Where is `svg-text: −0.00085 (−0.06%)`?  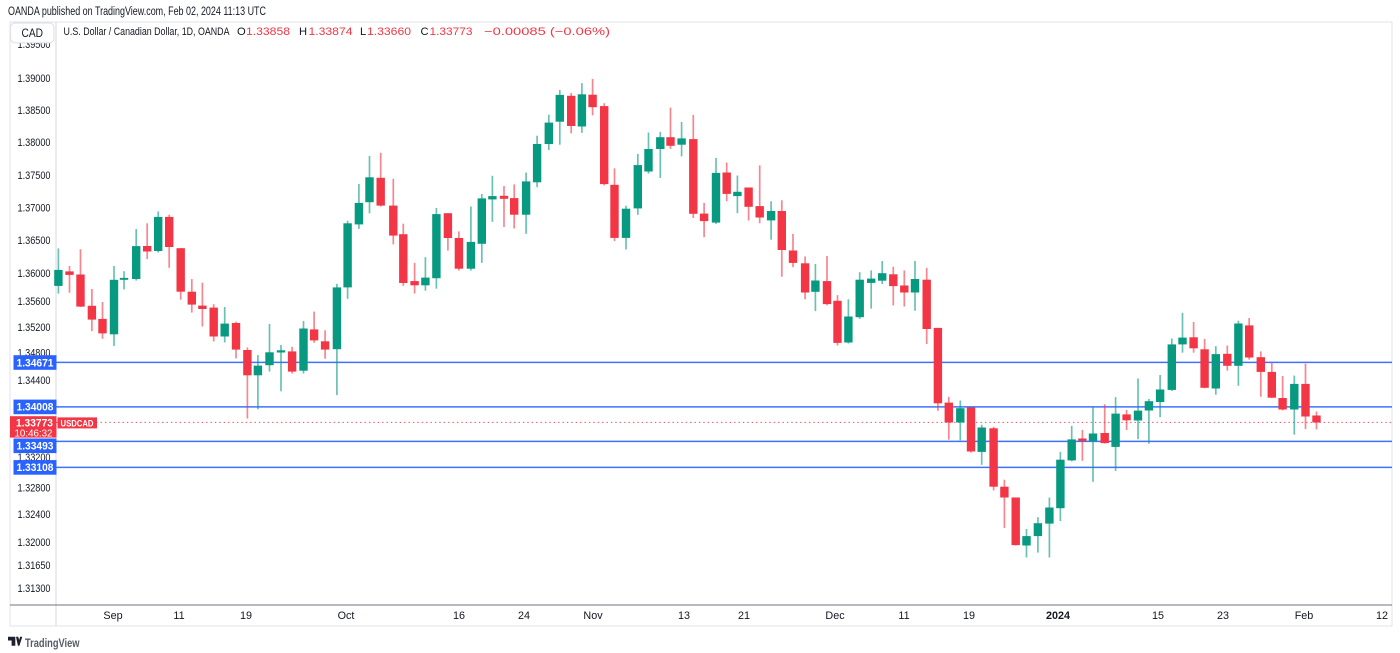 svg-text: −0.00085 (−0.06%) is located at coordinates (547, 32).